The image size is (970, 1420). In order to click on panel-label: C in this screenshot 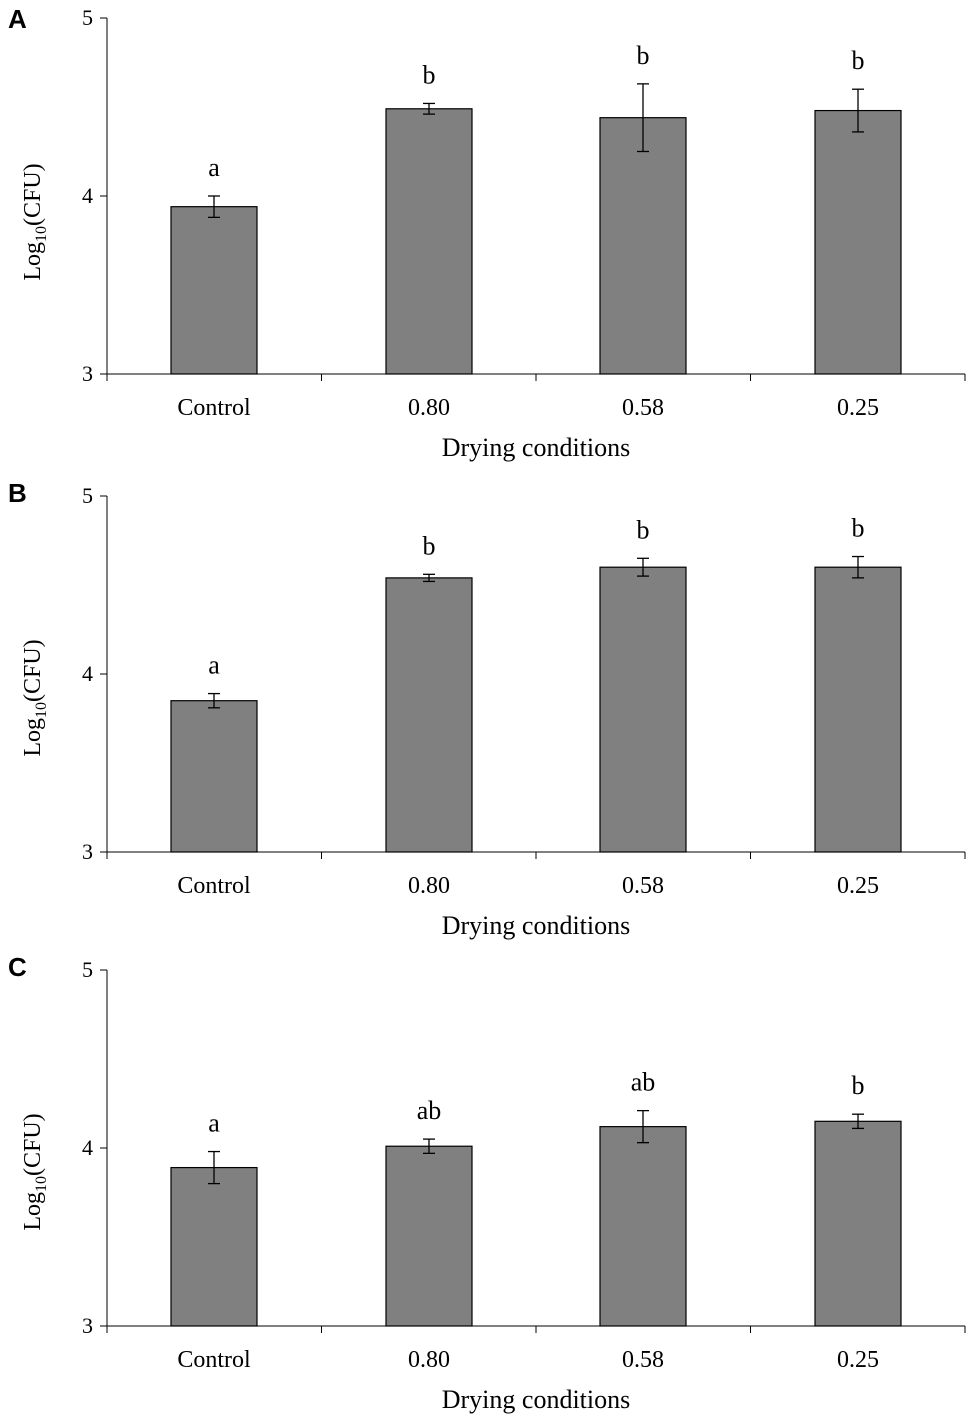, I will do `click(17, 967)`.